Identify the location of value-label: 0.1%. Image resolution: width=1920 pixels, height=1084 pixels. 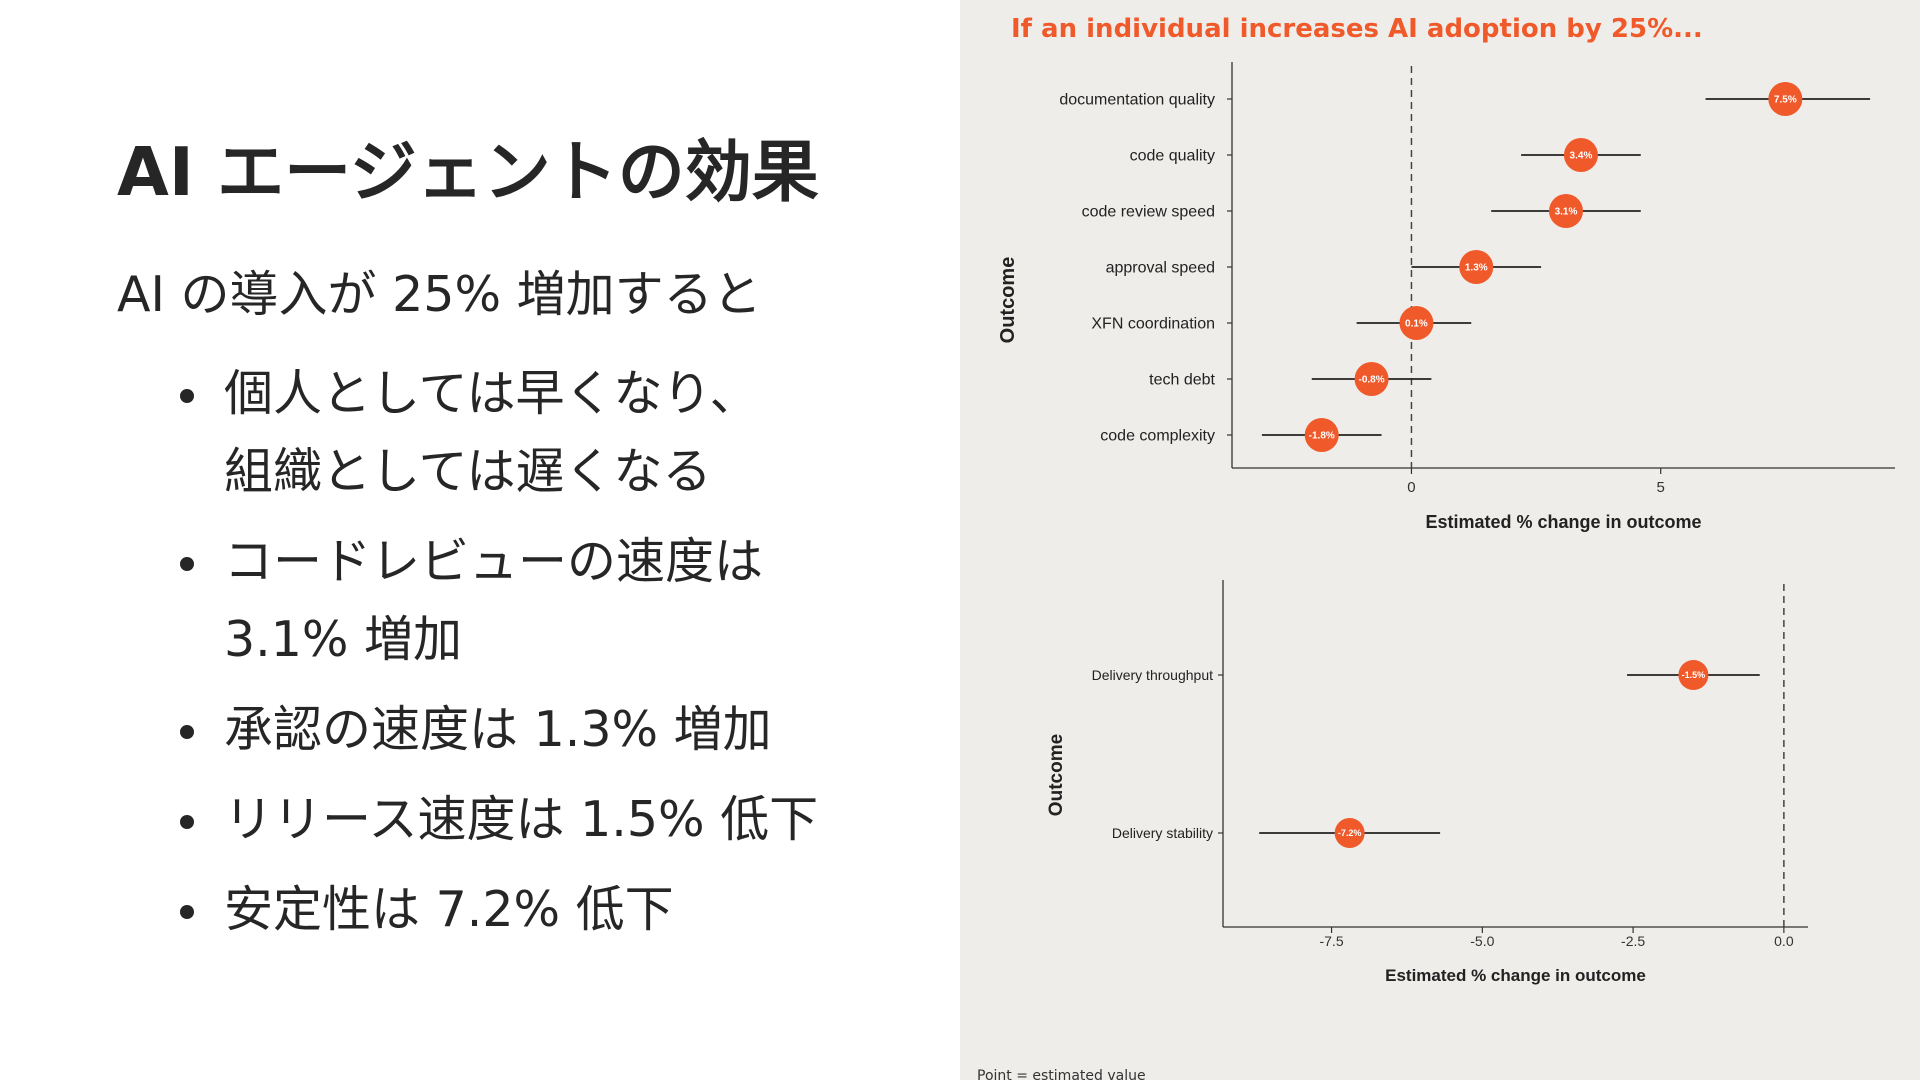
(1416, 324).